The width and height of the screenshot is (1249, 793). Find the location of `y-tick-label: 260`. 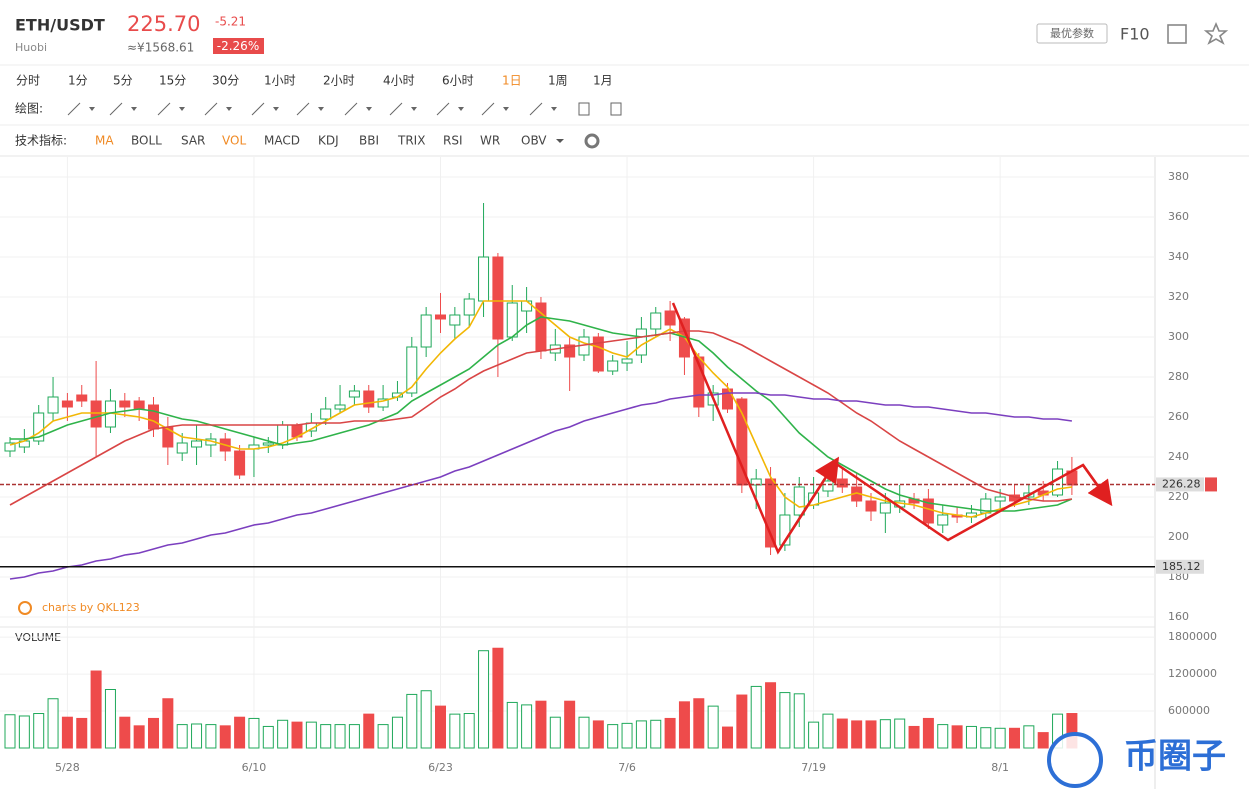

y-tick-label: 260 is located at coordinates (1178, 416).